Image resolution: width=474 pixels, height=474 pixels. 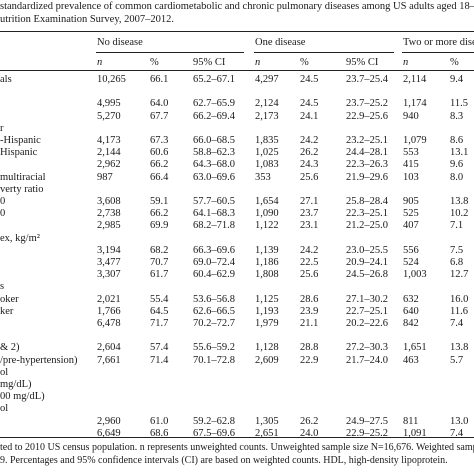 What do you see at coordinates (367, 299) in the screenshot?
I see `table-cell-c2: 27.1–30.2` at bounding box center [367, 299].